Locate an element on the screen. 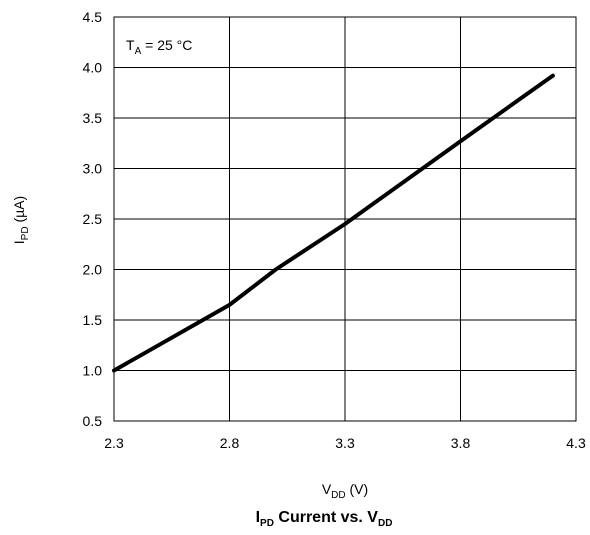  y-tick-label: 2.5 is located at coordinates (93, 219).